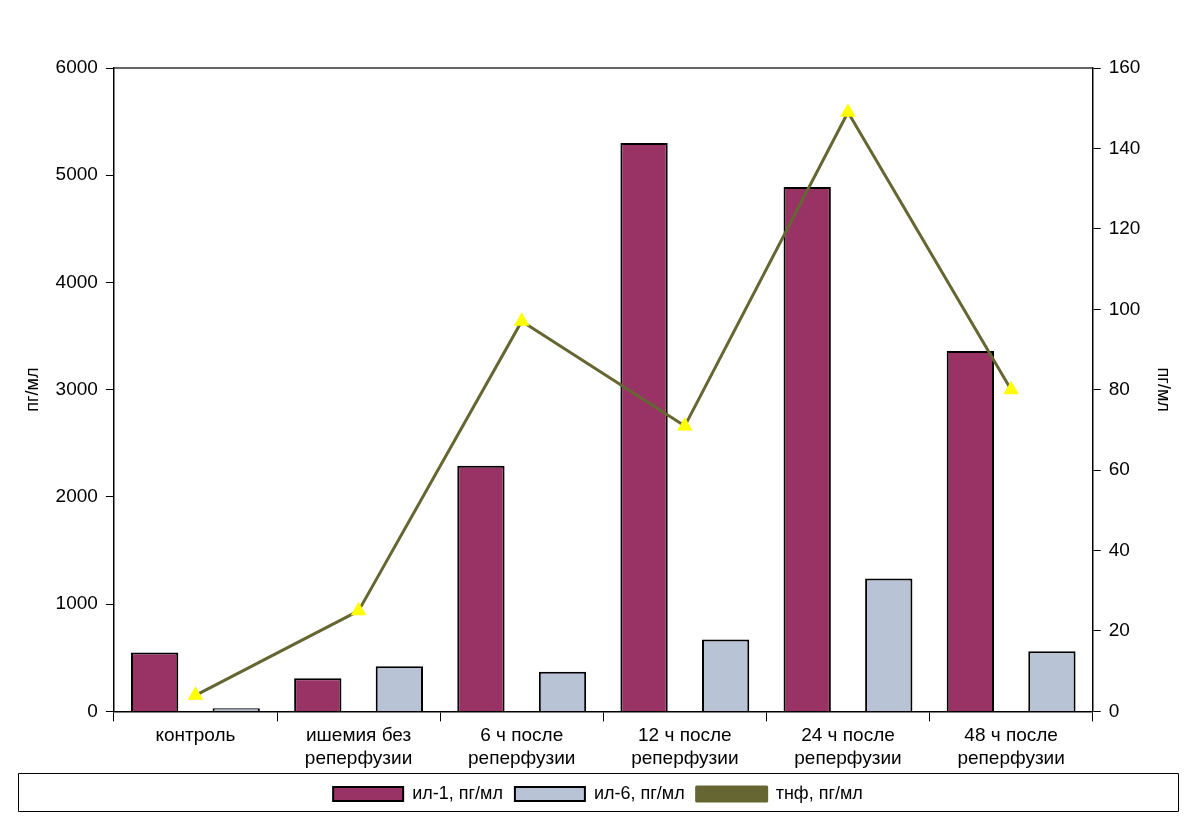 This screenshot has width=1198, height=829. I want to click on y-tick-label: 3000, so click(76, 388).